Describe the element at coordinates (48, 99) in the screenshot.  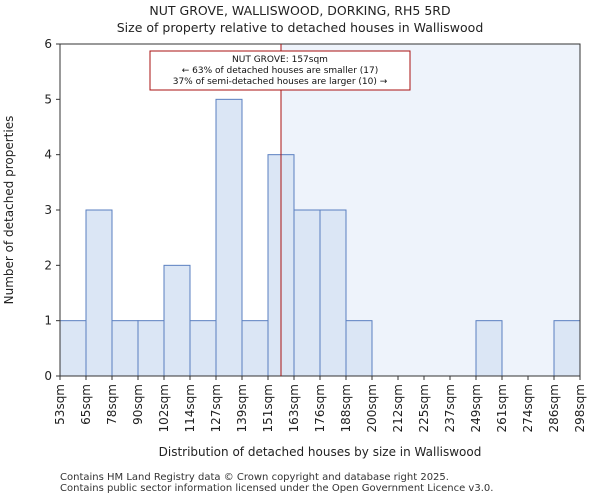
I see `y-tick-label: 5` at that location.